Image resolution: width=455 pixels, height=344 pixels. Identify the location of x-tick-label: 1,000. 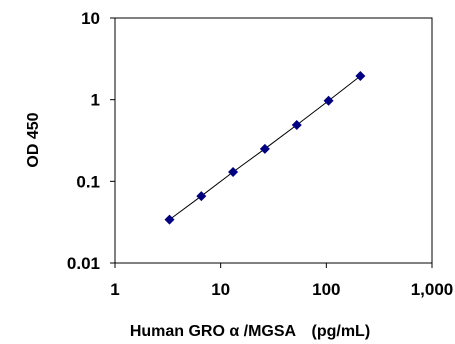
(432, 289).